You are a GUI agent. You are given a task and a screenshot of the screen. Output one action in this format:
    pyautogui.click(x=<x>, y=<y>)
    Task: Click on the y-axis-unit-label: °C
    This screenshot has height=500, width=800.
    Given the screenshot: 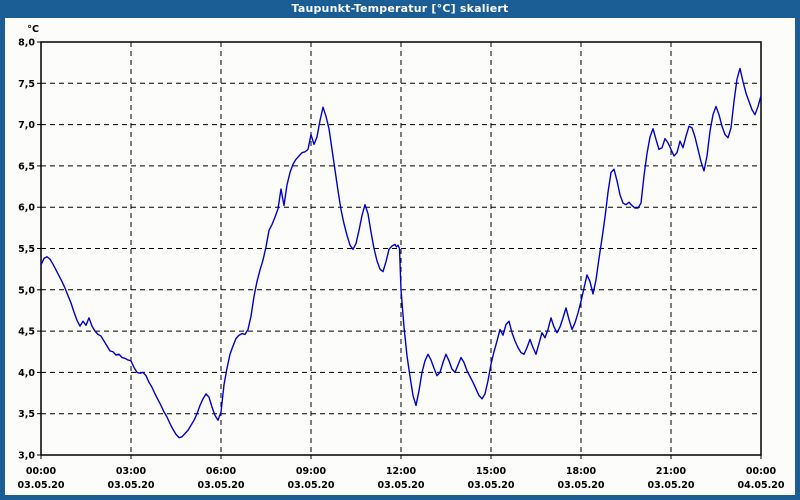 What is the action you would take?
    pyautogui.click(x=33, y=29)
    